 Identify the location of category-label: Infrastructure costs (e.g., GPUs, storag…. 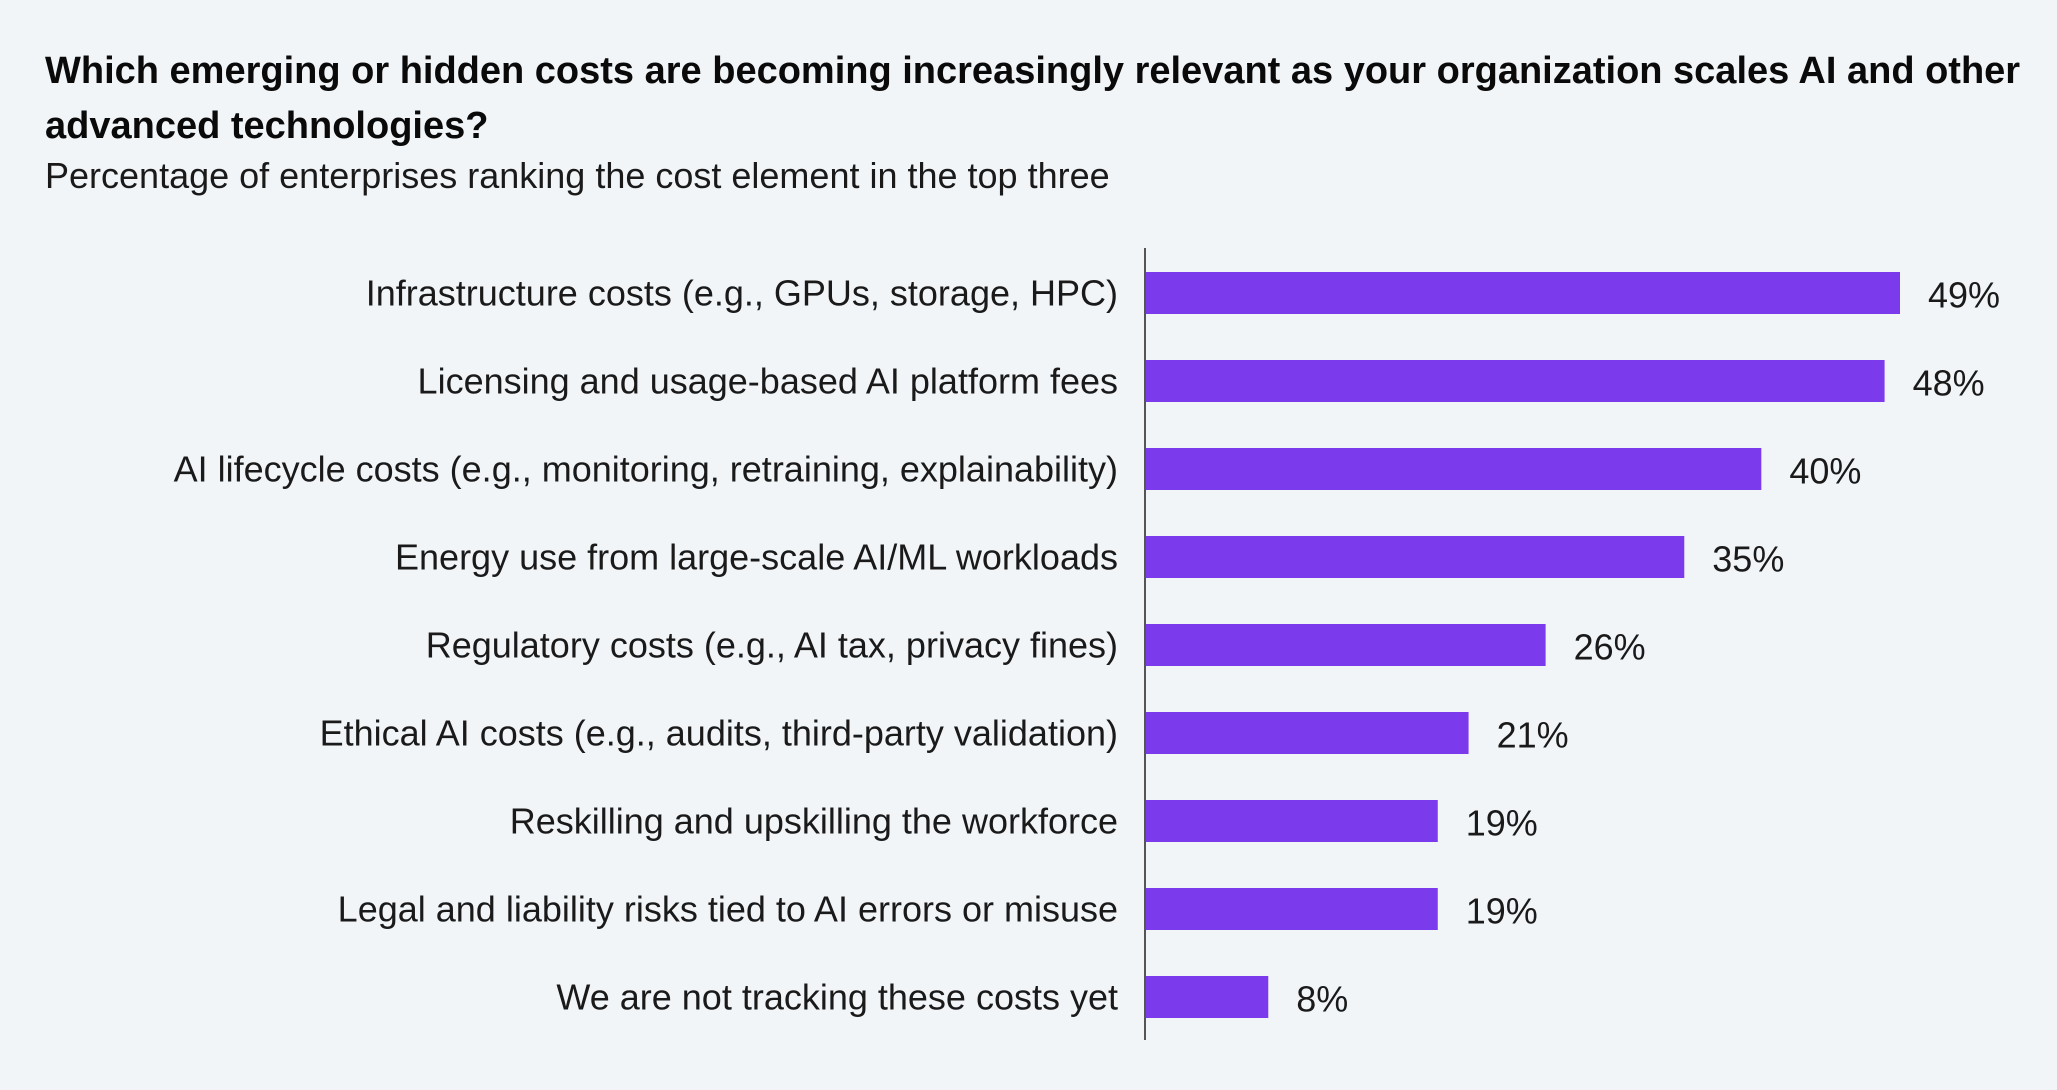
(742, 293).